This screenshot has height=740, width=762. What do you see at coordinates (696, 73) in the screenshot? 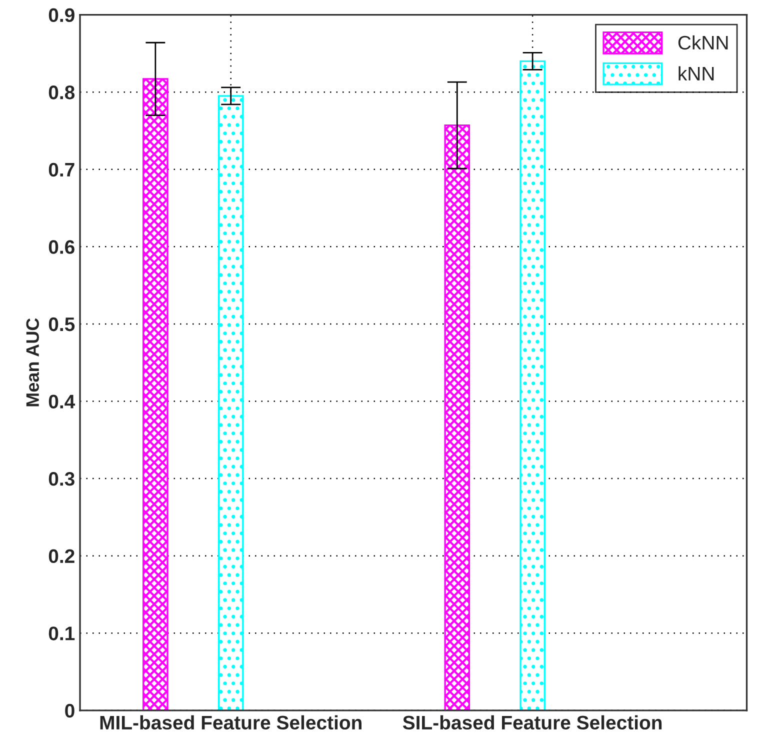
I see `legend-label: kNN` at bounding box center [696, 73].